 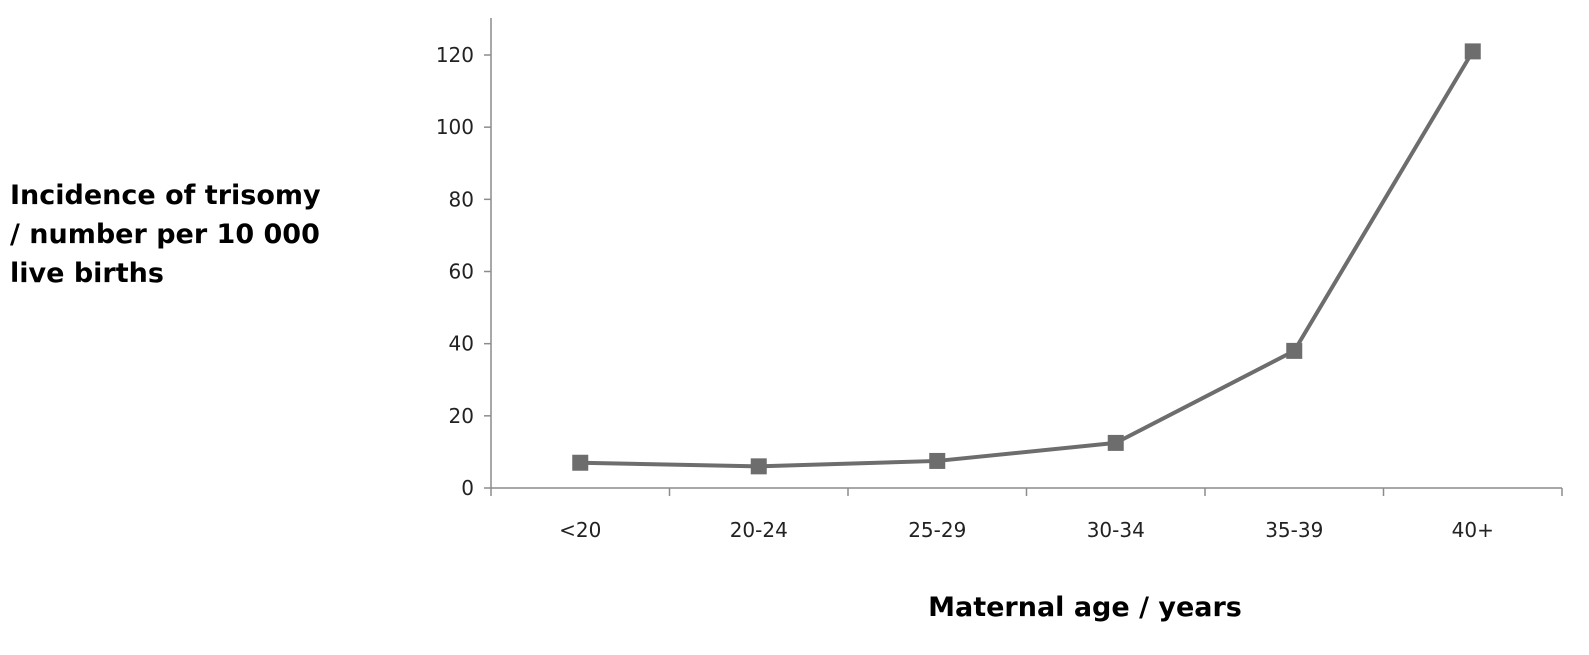 What do you see at coordinates (165, 195) in the screenshot?
I see `y-axis-label-line-1: Incidence of trisomy` at bounding box center [165, 195].